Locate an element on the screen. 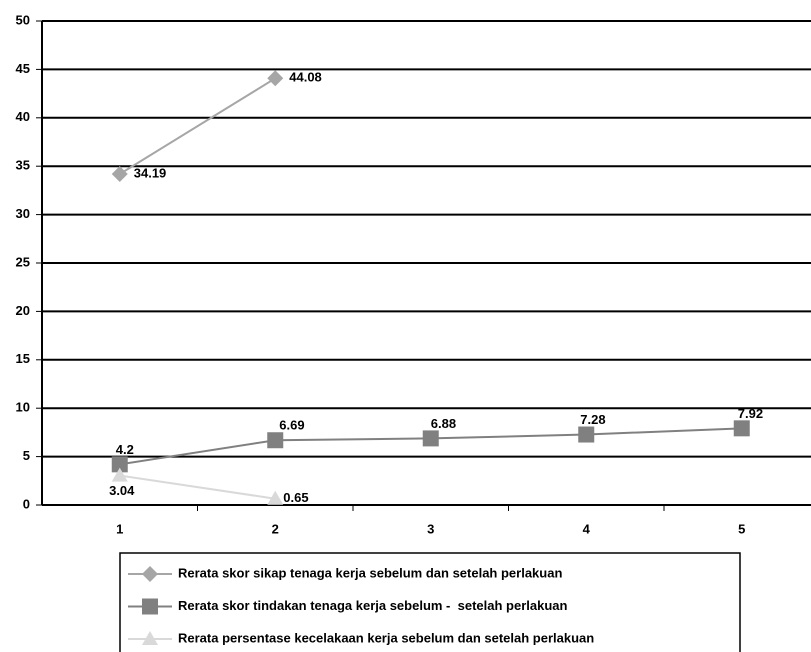  y-tick-label: 0 is located at coordinates (26, 503).